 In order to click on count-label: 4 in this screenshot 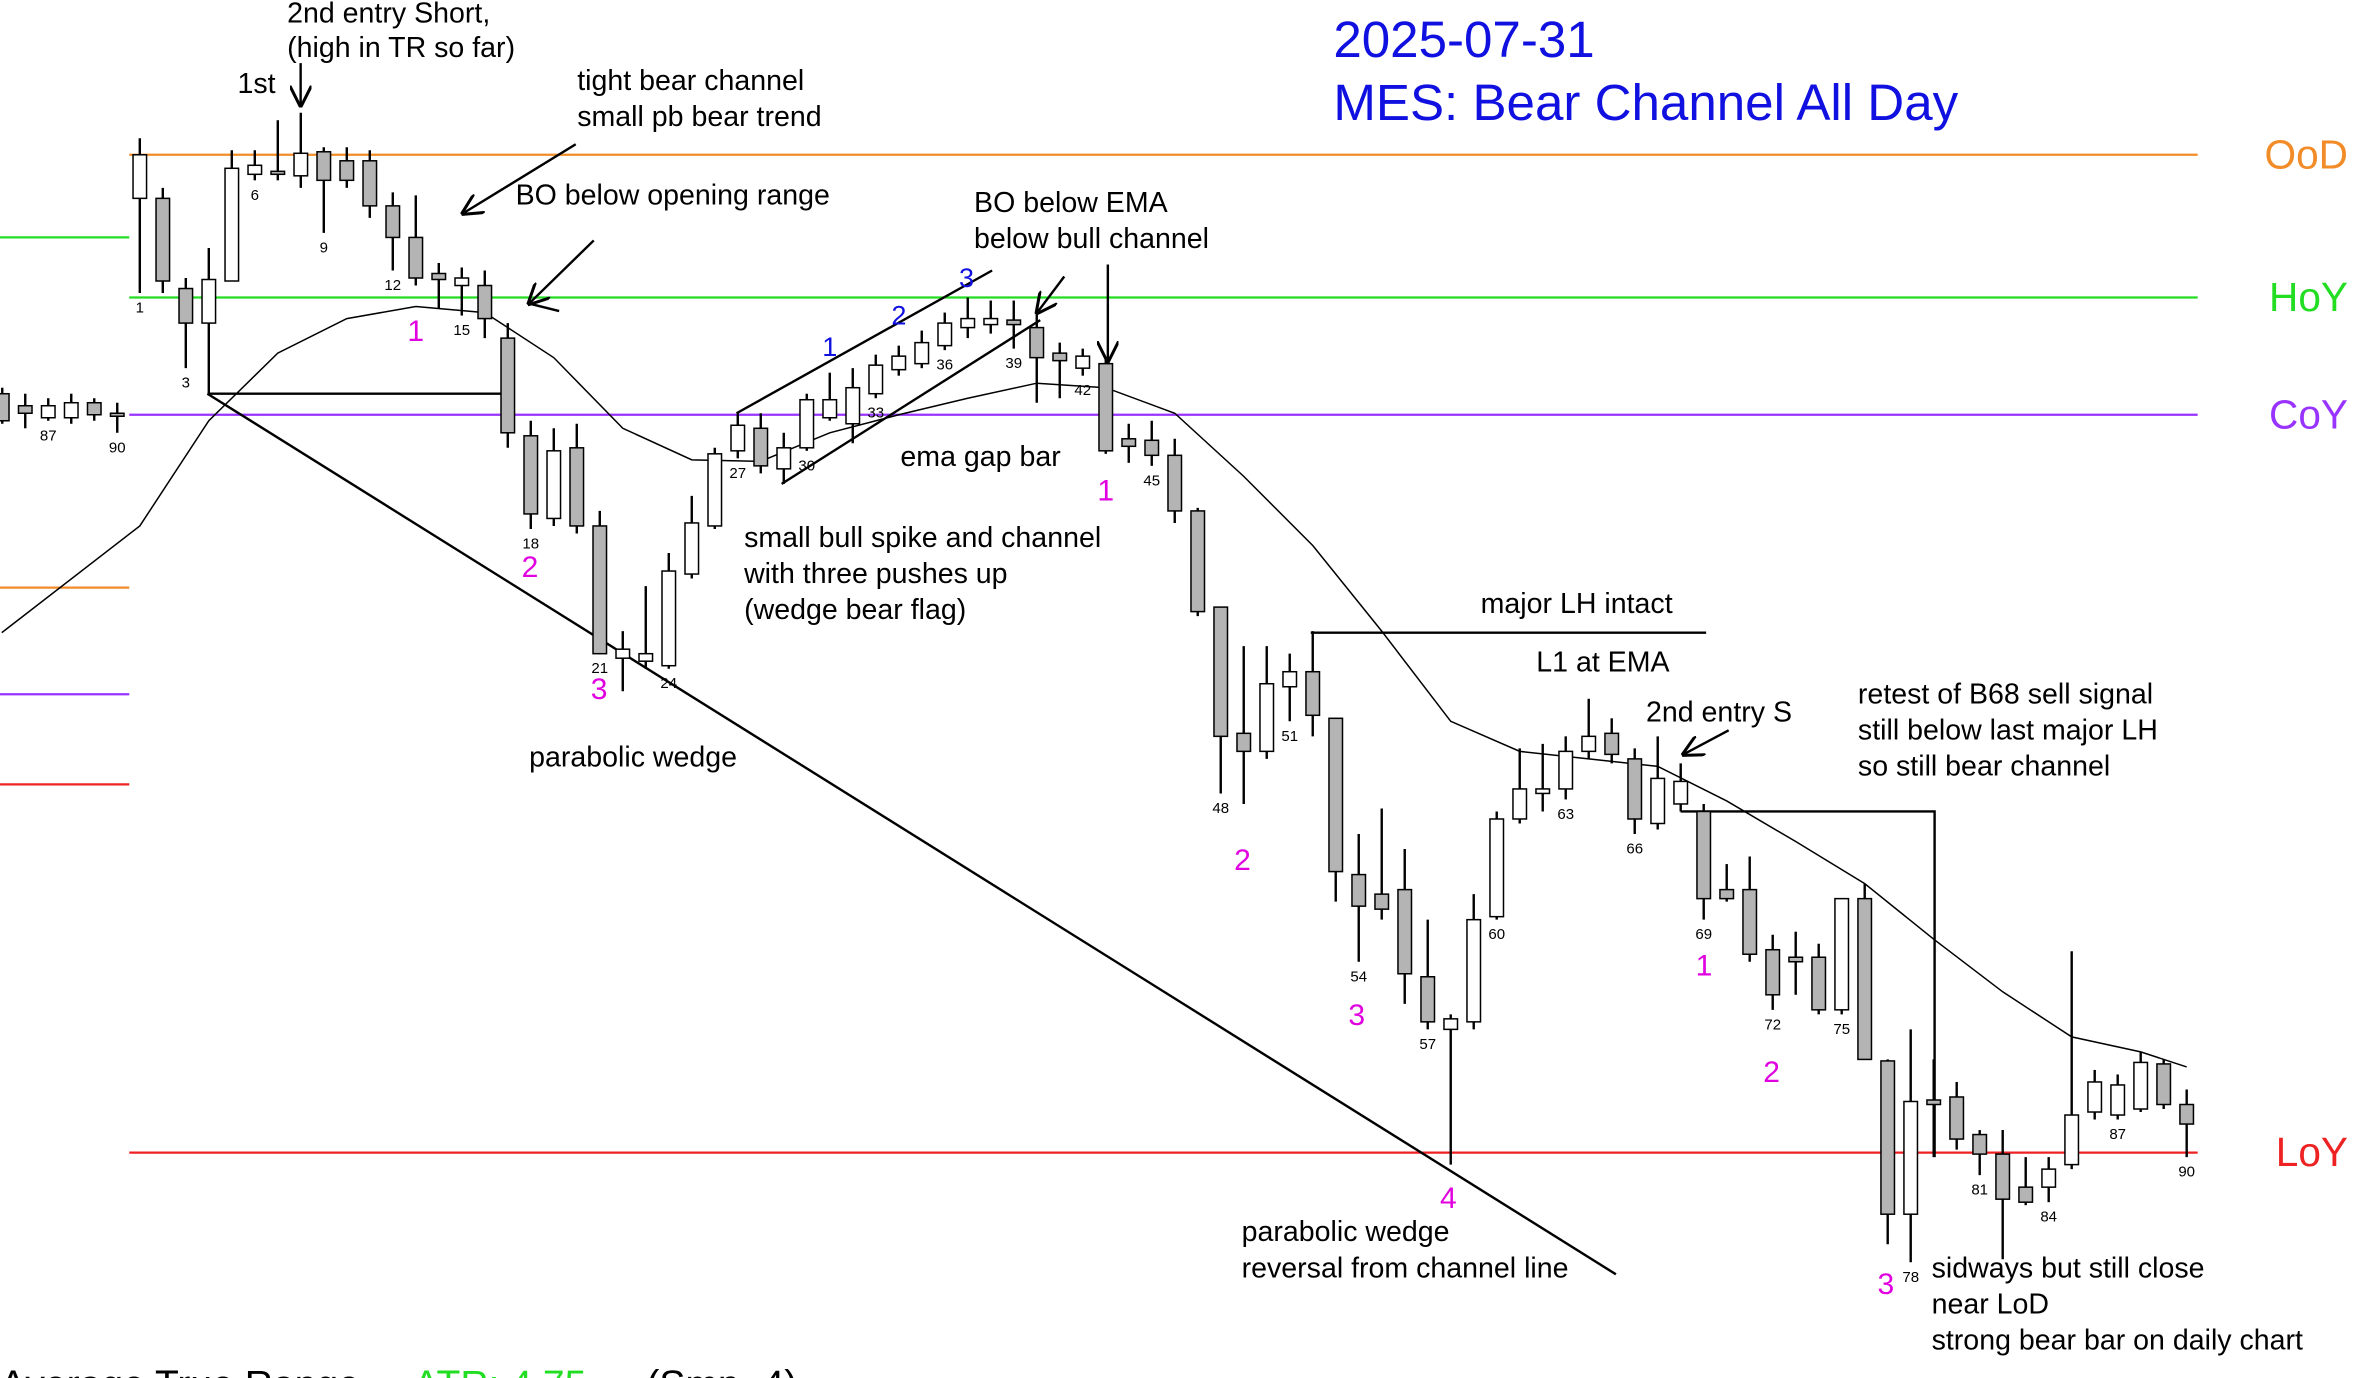, I will do `click(1448, 1198)`.